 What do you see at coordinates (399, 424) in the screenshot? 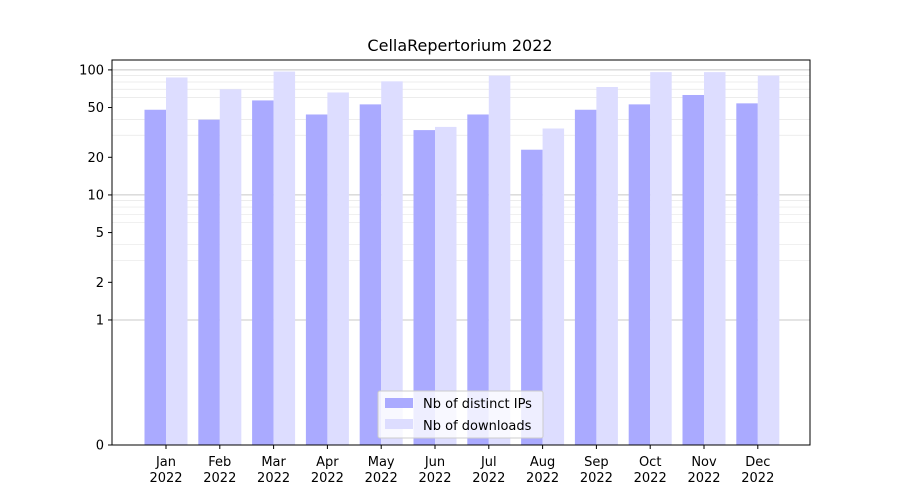
I see `legend-swatch-downloads` at bounding box center [399, 424].